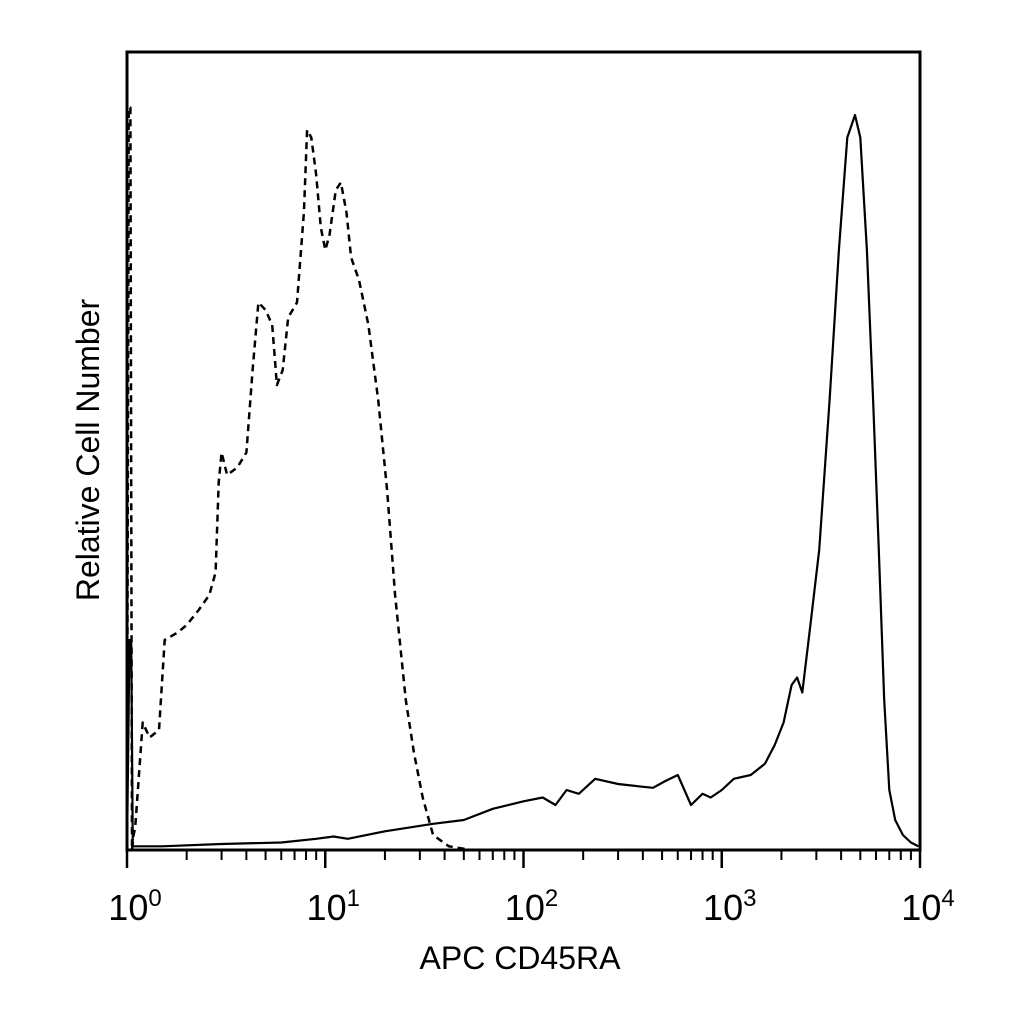 This screenshot has width=1024, height=1024. I want to click on x-tick-label: 10³, so click(729, 906).